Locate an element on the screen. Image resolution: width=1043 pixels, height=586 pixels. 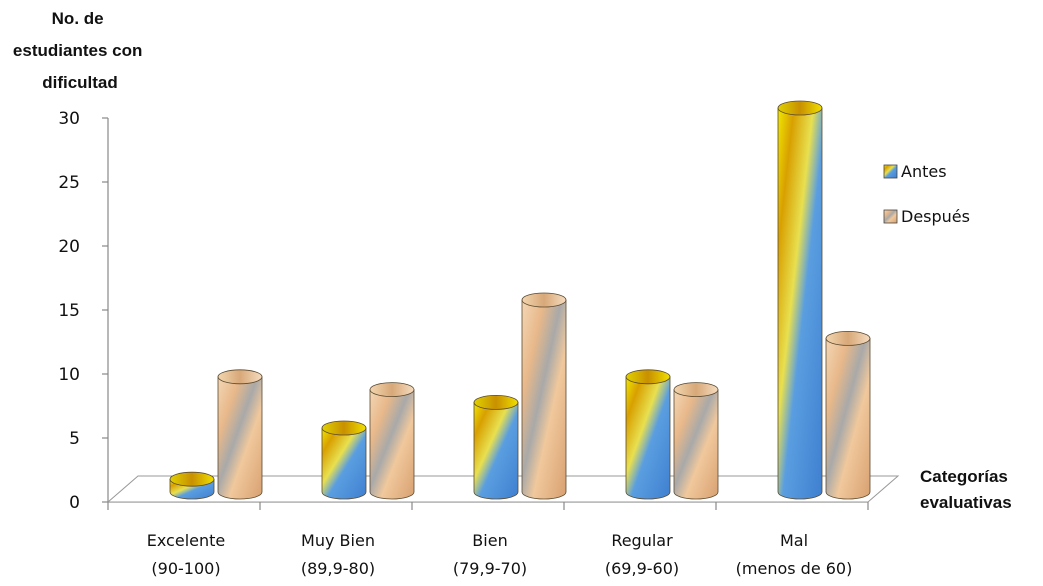
x-category-label: Bien (79,9-70) is located at coordinates (490, 554).